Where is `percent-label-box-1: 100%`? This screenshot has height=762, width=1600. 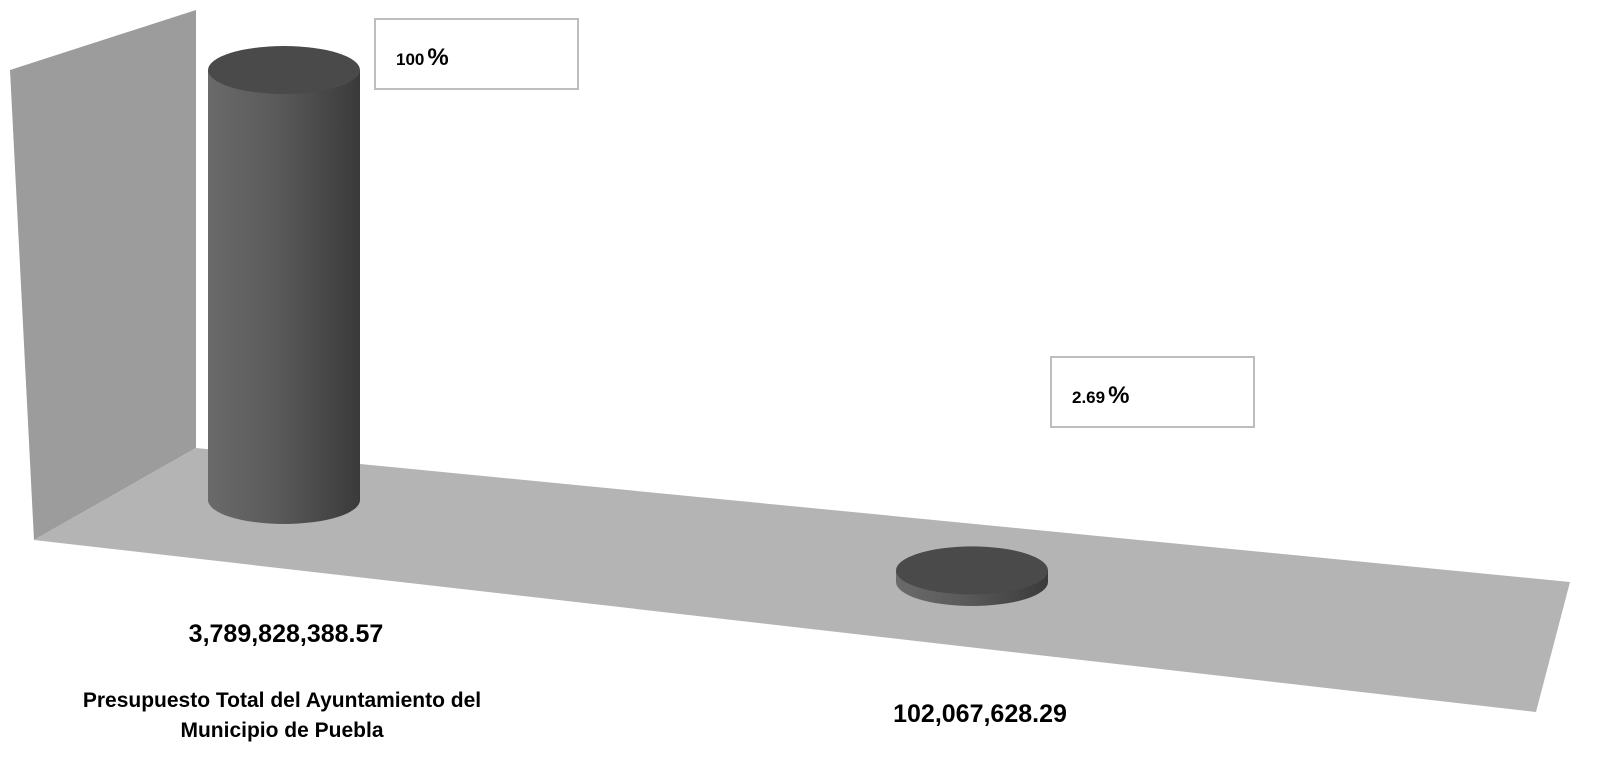
percent-label-box-1: 100% is located at coordinates (476, 54).